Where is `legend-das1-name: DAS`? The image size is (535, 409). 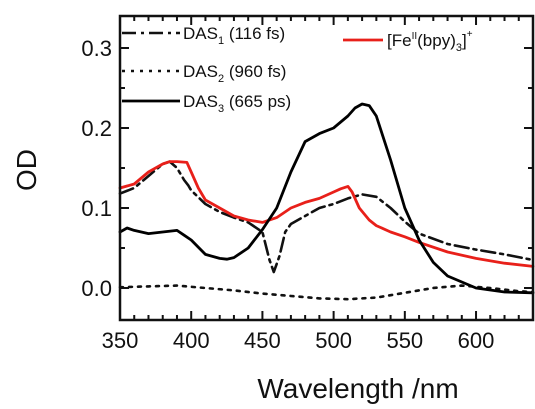
legend-das1-name: DAS is located at coordinates (200, 33).